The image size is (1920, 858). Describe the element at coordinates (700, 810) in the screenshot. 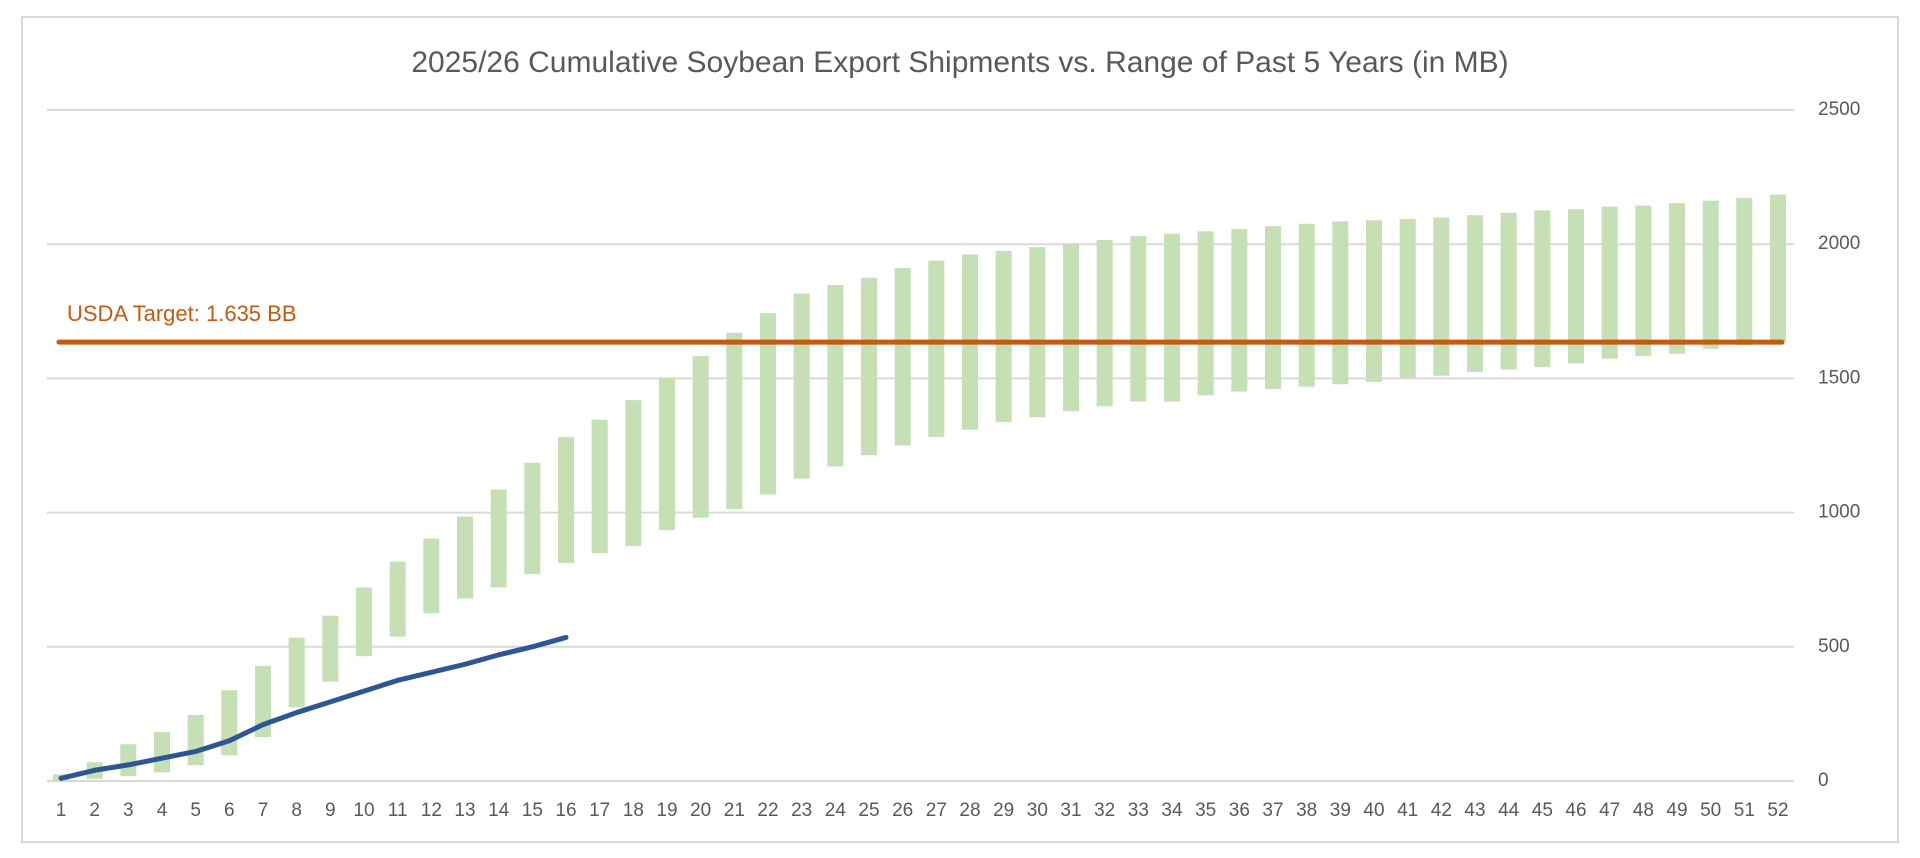

I see `x-tick-label: 20` at that location.